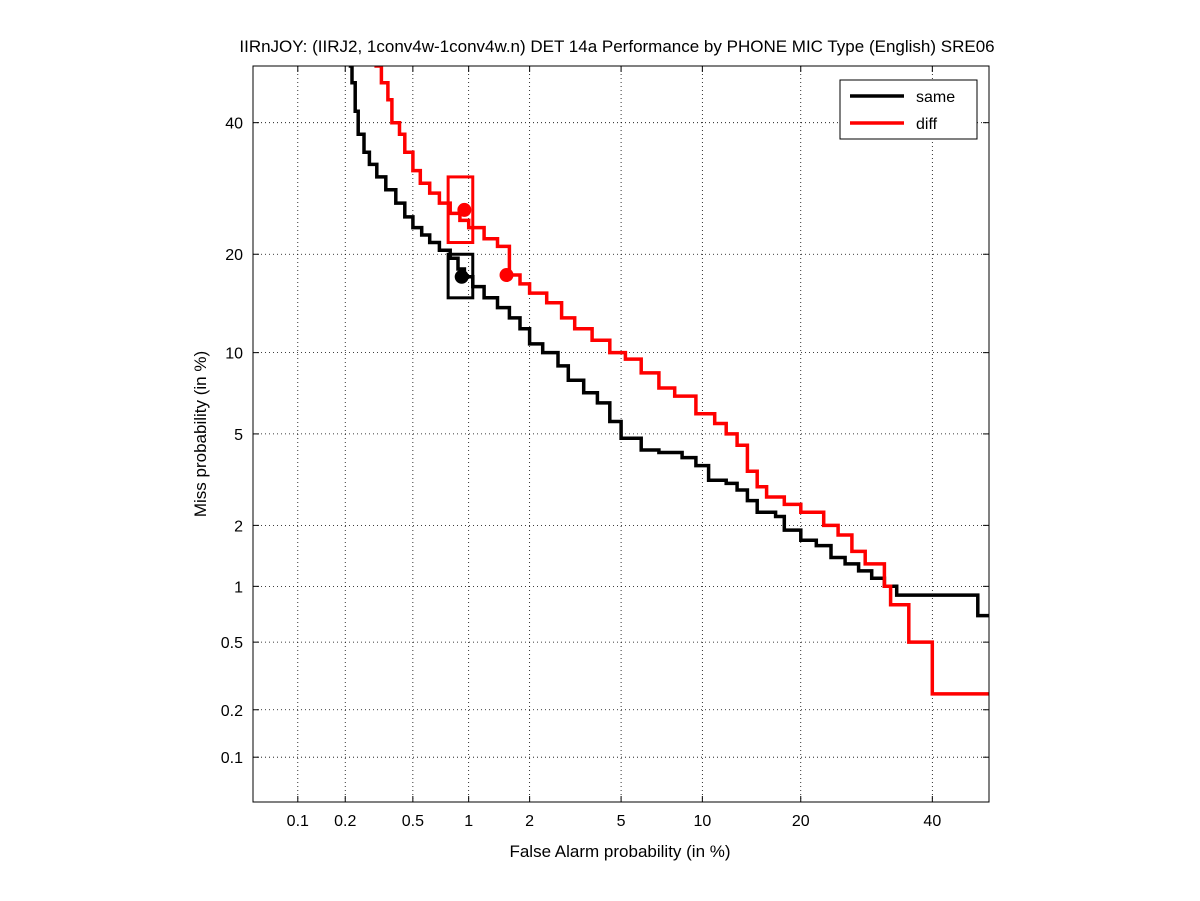  I want to click on y-tick-label: 40, so click(234, 124).